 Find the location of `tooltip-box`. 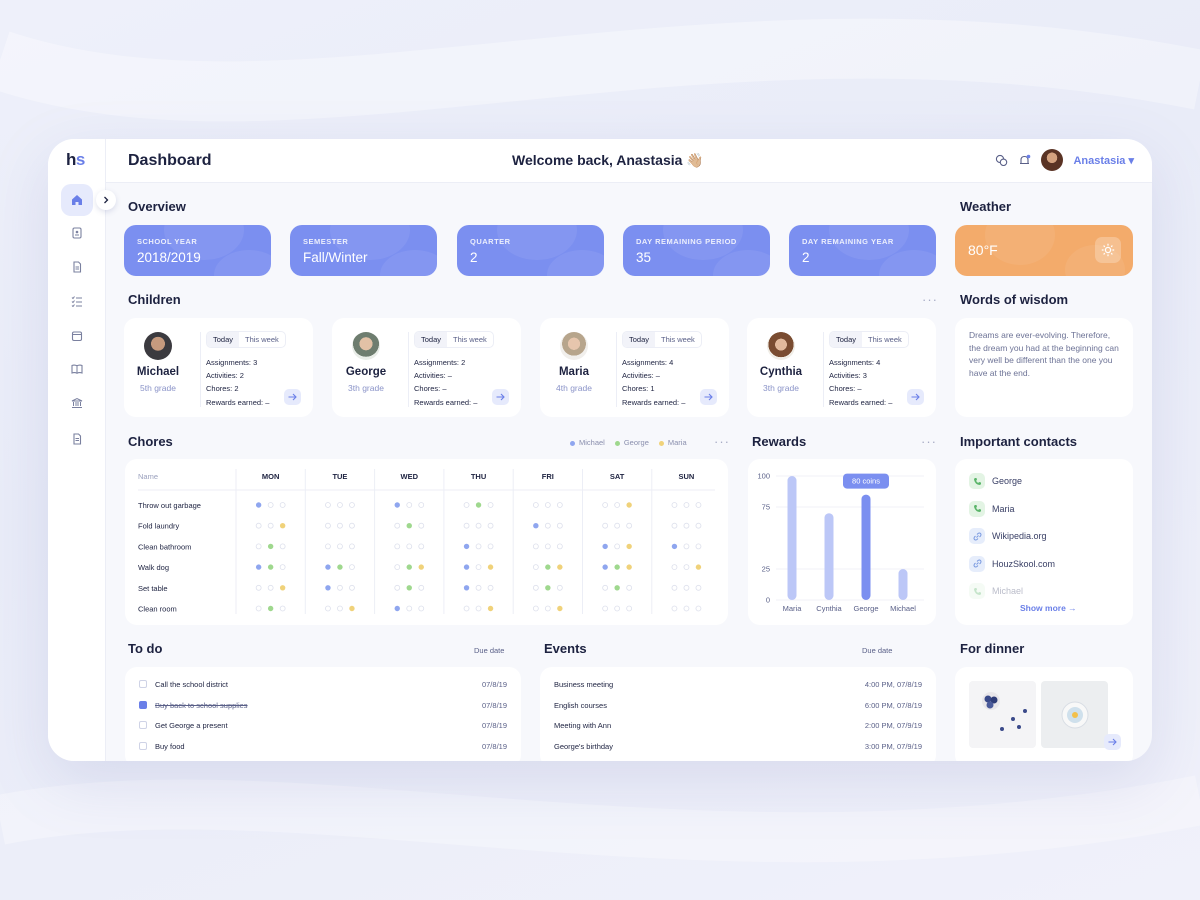

tooltip-box is located at coordinates (866, 481).